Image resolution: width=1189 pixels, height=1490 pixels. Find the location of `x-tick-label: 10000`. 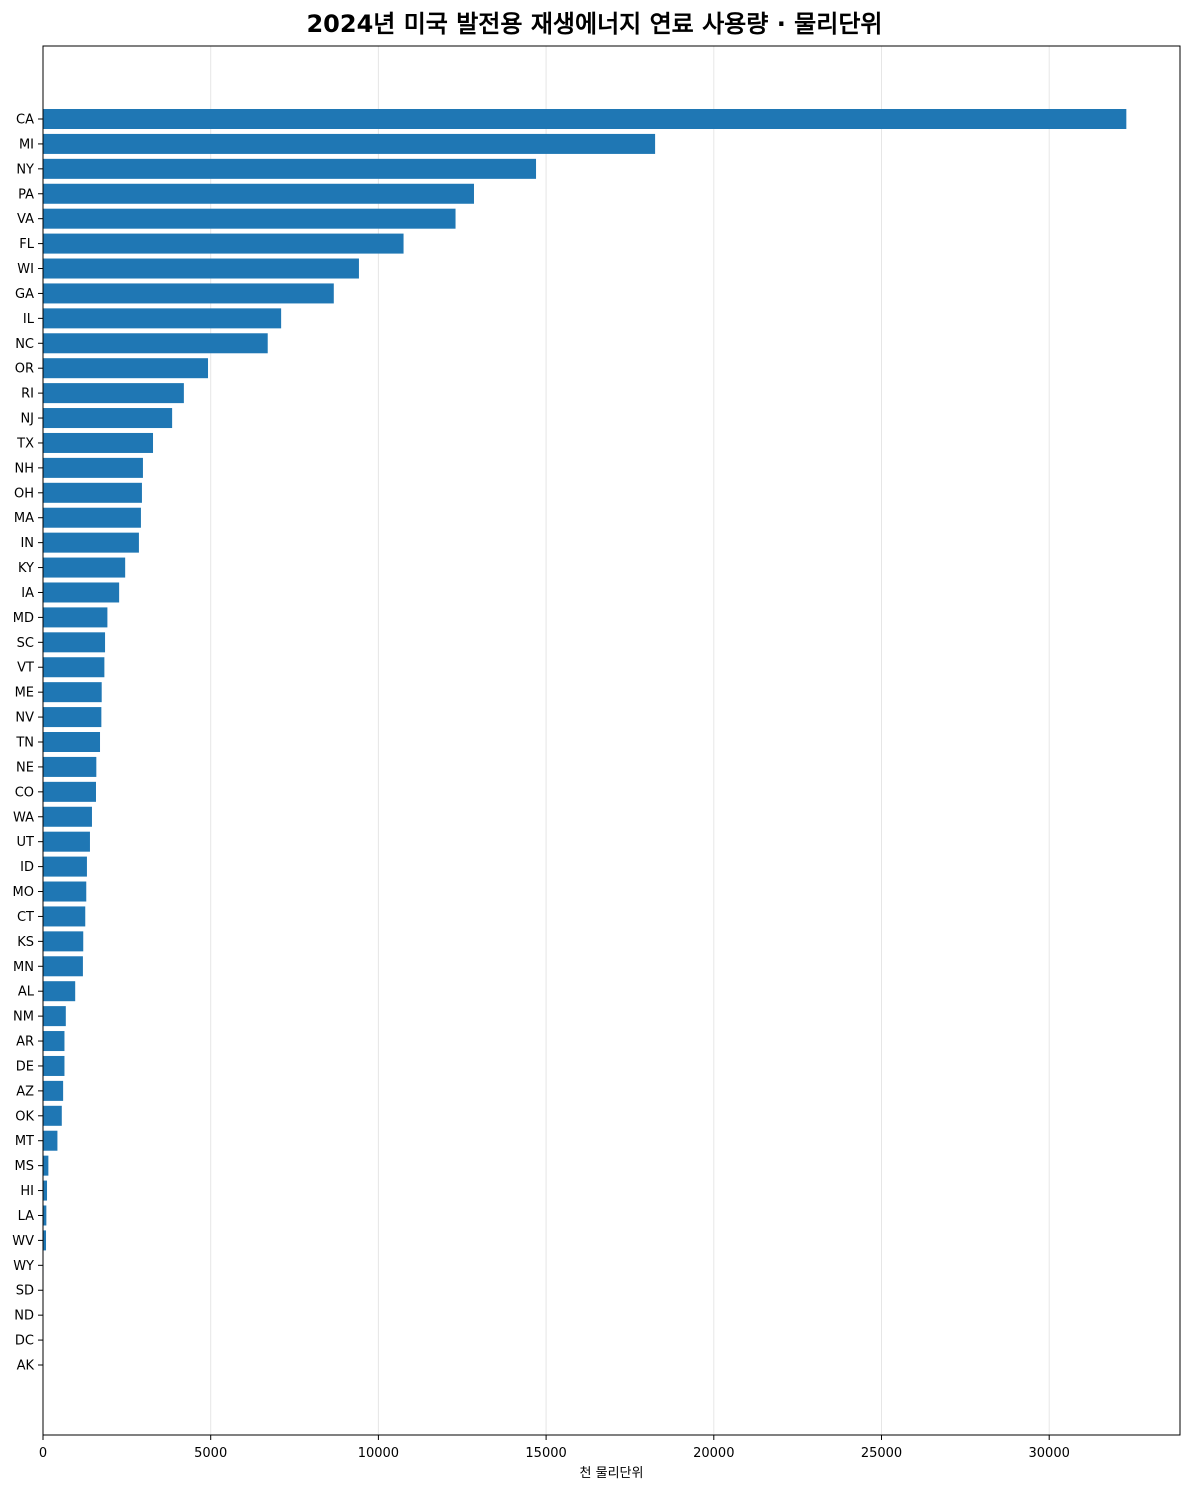

x-tick-label: 10000 is located at coordinates (378, 1453).